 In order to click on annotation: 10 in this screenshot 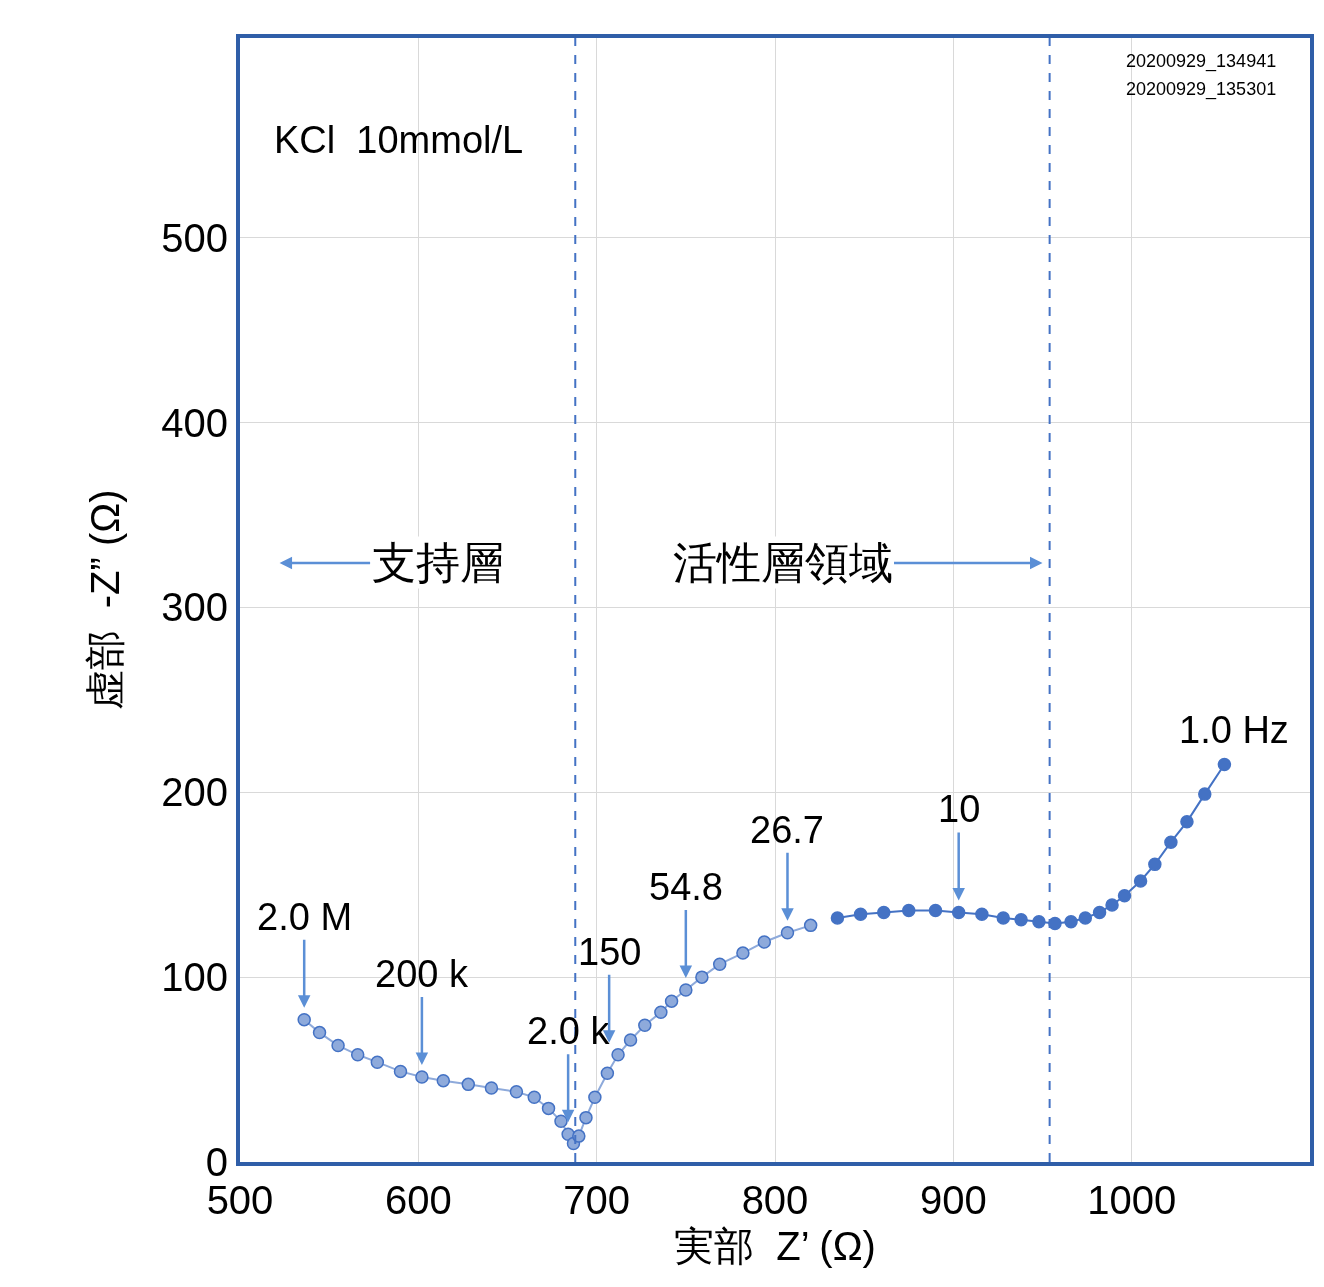, I will do `click(959, 809)`.